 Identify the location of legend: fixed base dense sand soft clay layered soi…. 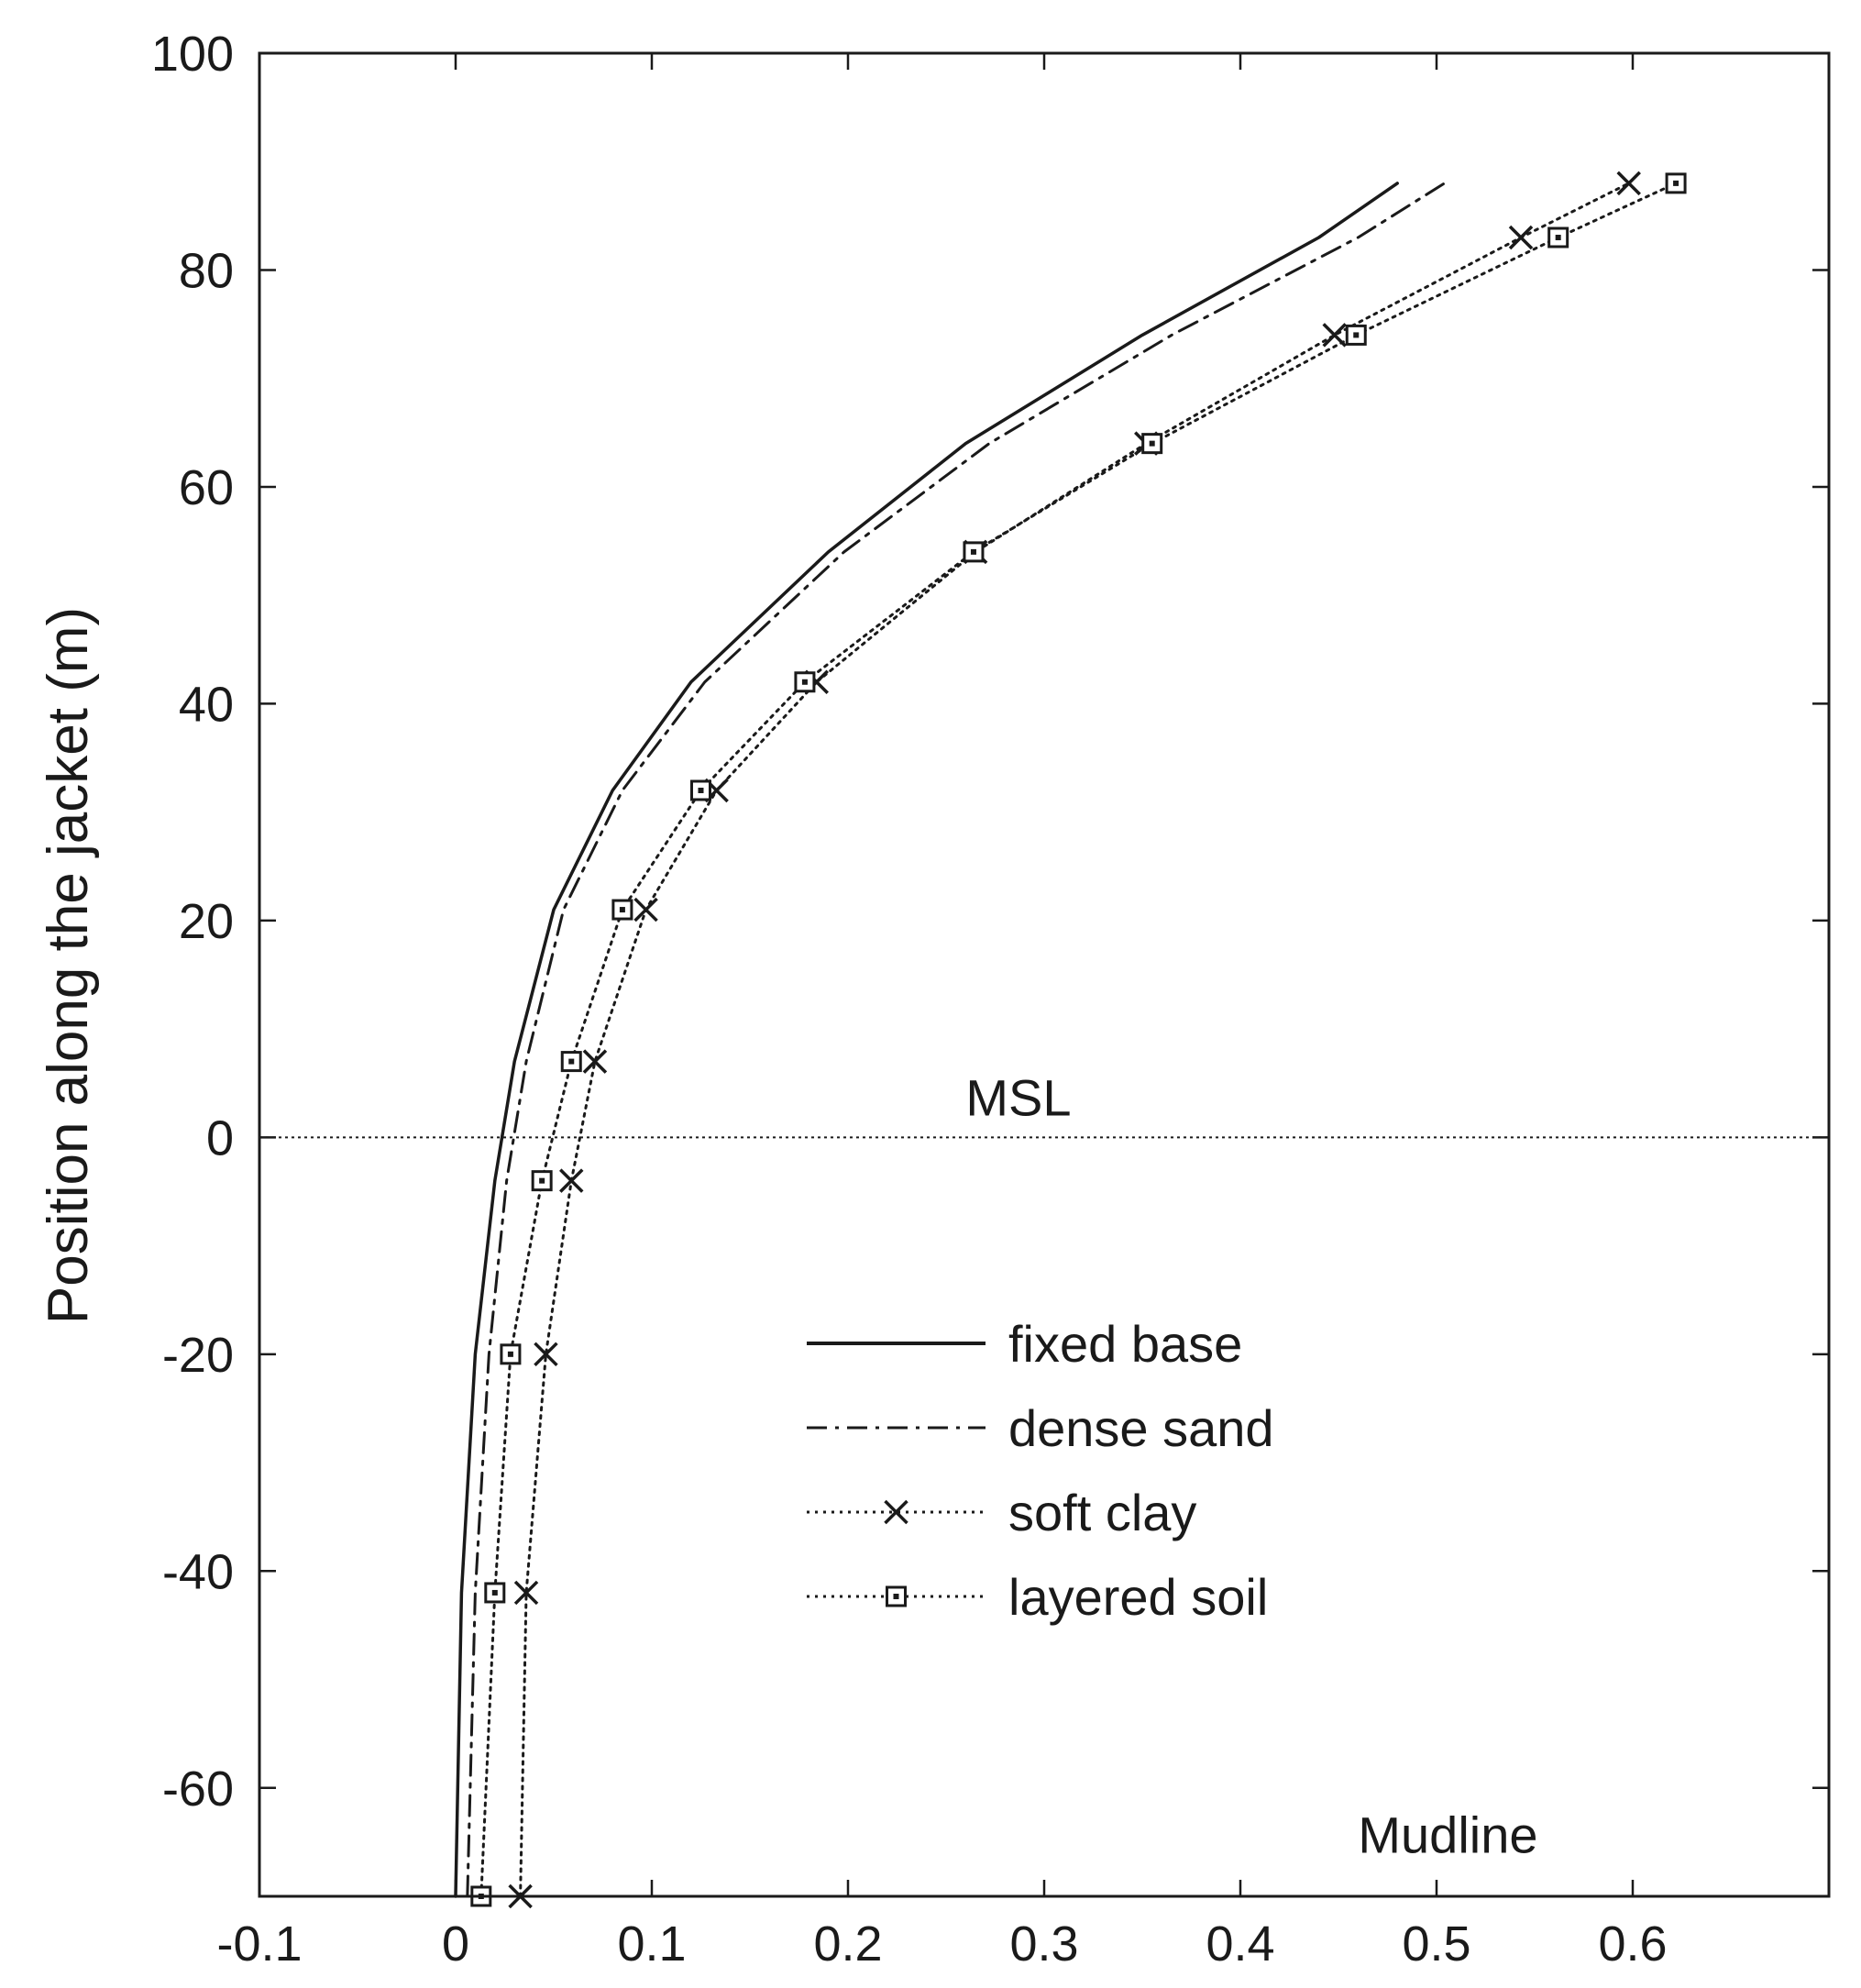
(1041, 1470).